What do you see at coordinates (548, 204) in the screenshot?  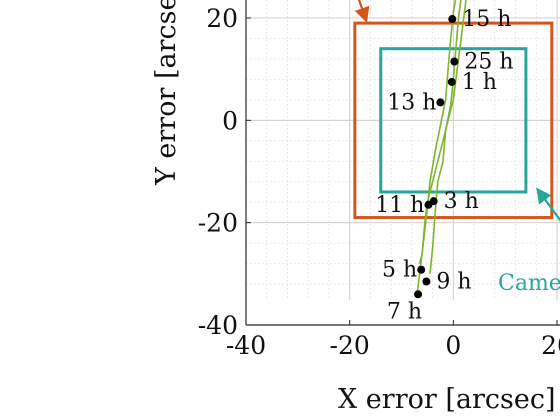 I see `camera-box-arrow` at bounding box center [548, 204].